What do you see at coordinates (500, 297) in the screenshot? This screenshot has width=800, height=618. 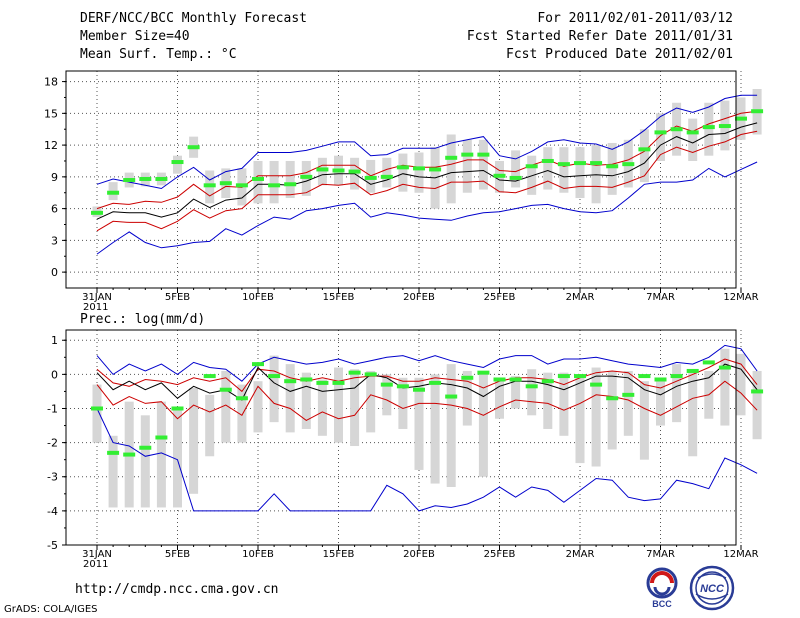 I see `temperature-xtick-label: 25FEB` at bounding box center [500, 297].